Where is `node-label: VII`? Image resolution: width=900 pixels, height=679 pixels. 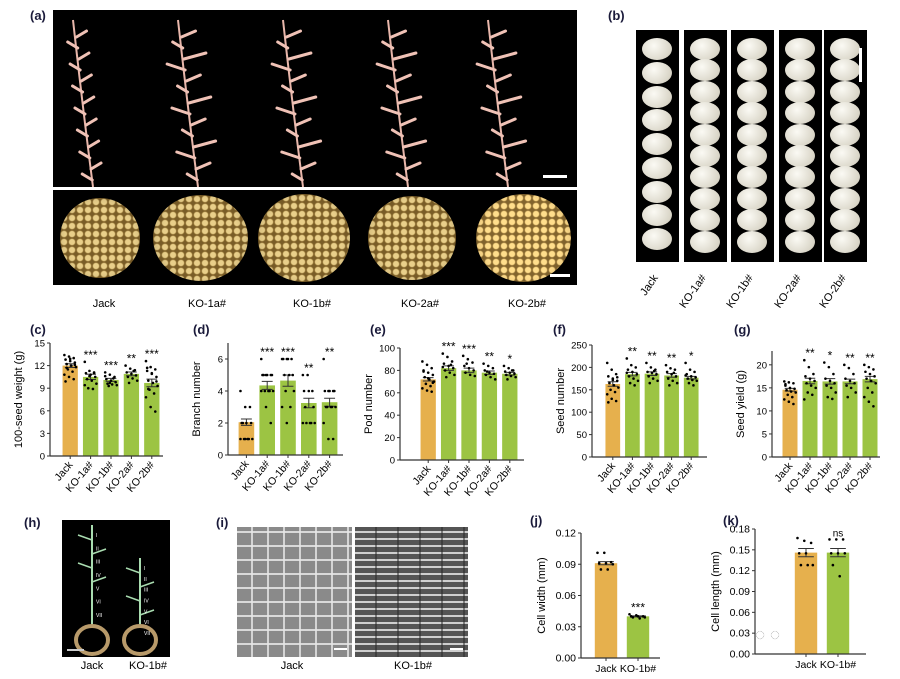
node-label: VII is located at coordinates (99, 616).